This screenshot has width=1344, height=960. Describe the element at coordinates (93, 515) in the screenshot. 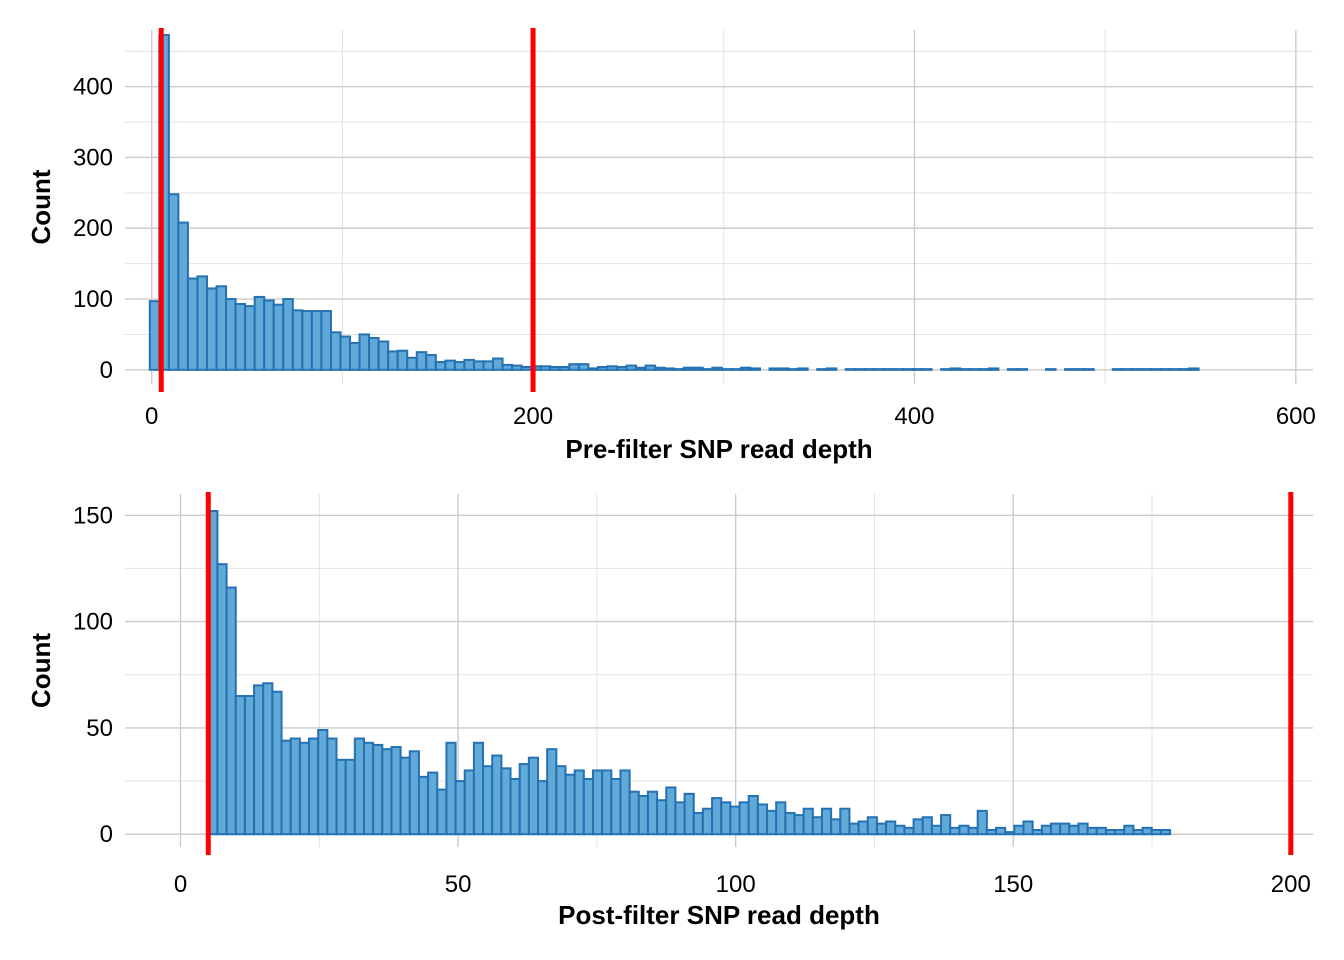

I see `y-tick-label: 150` at that location.